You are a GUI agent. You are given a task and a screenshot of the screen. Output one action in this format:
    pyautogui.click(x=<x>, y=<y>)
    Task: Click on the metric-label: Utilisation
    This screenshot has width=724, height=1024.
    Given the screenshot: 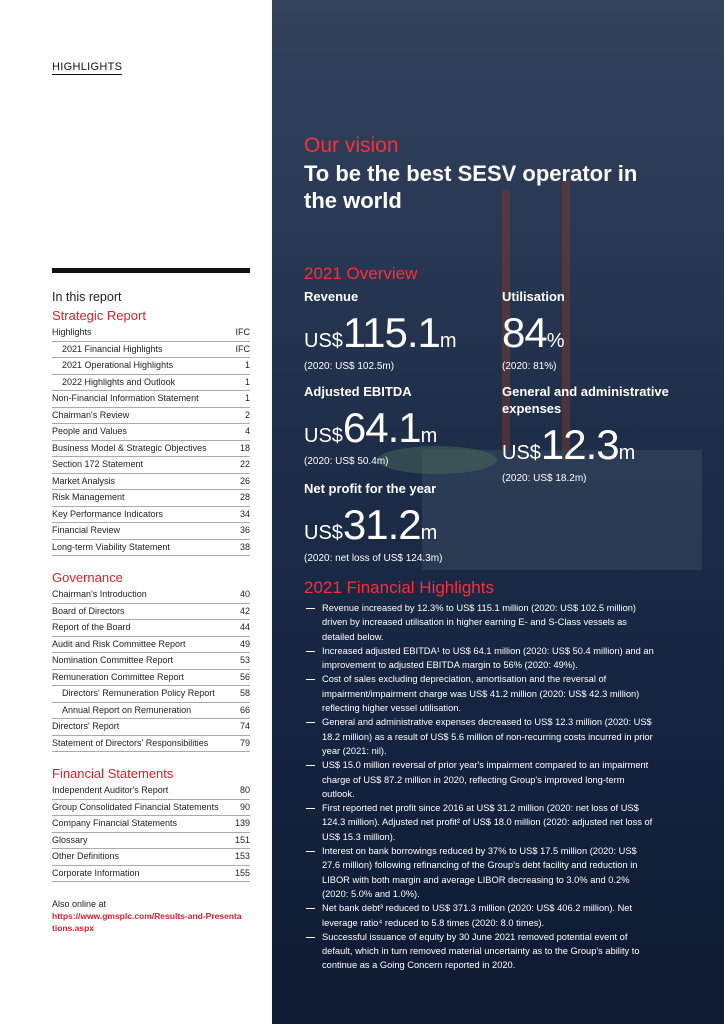 What is the action you would take?
    pyautogui.click(x=533, y=296)
    